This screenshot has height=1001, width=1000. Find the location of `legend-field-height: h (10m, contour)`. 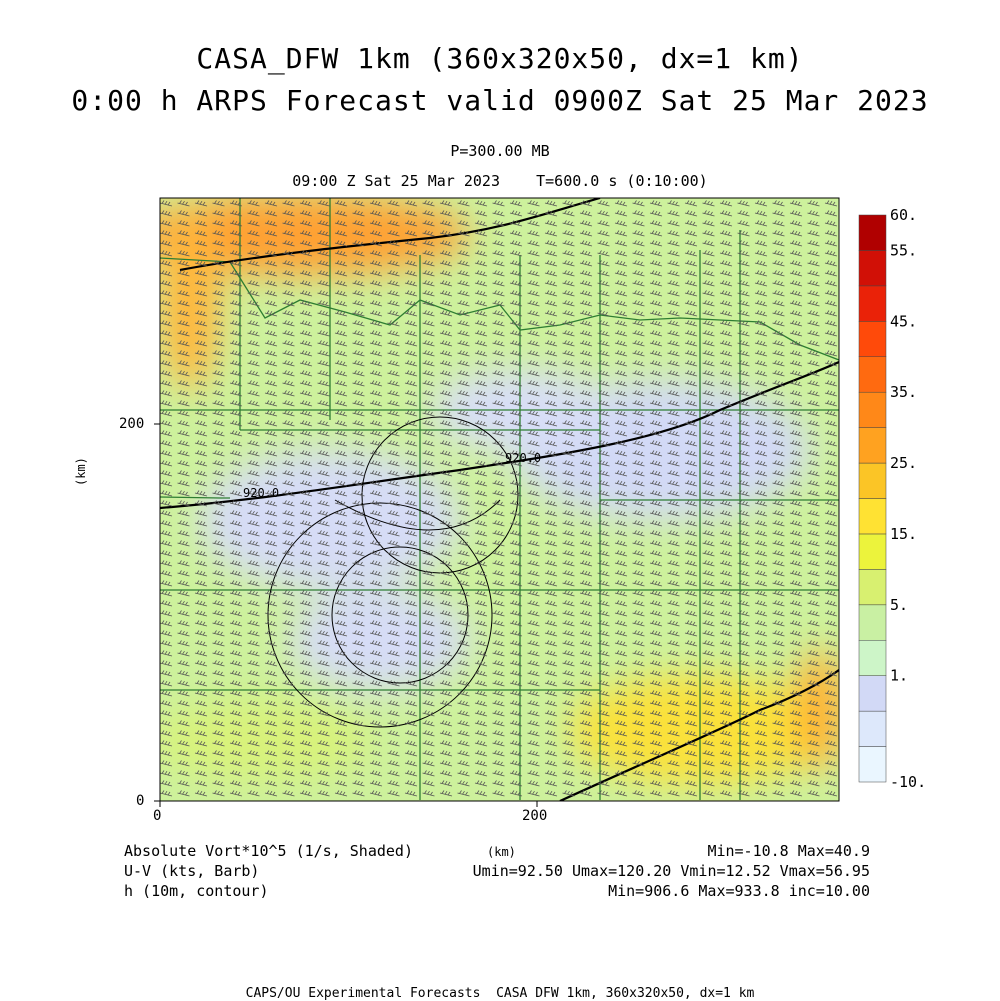

legend-field-height: h (10m, contour) is located at coordinates (196, 891).